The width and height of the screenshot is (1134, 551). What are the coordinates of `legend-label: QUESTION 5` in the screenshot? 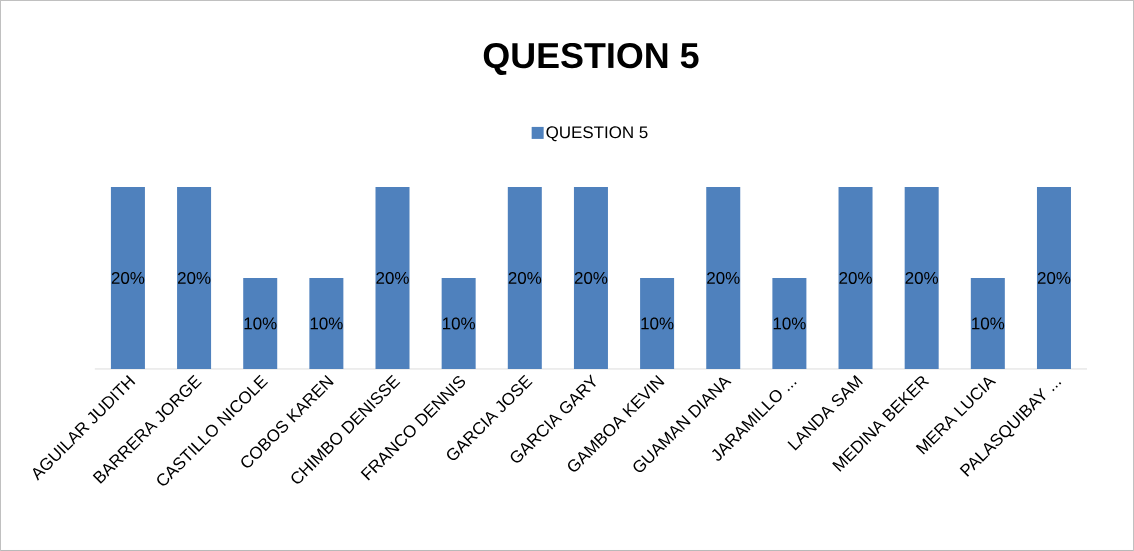 It's located at (597, 134).